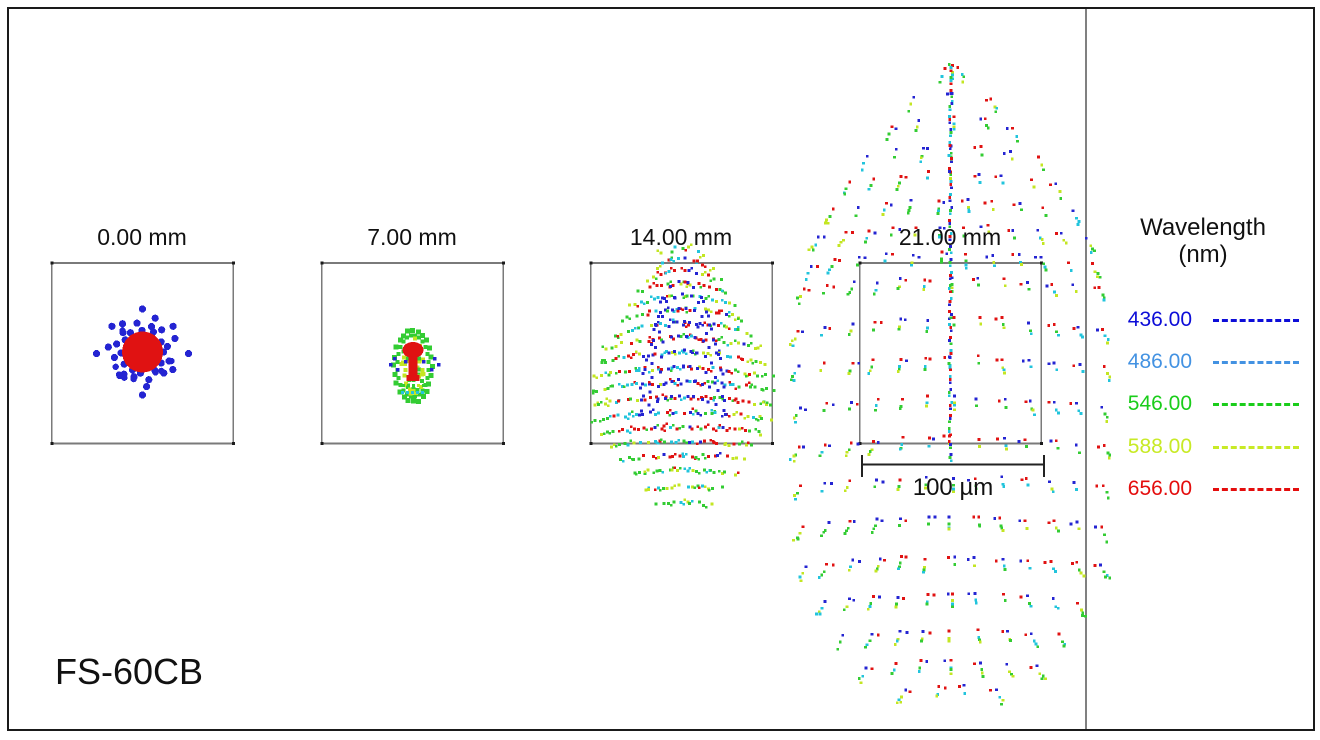  I want to click on field-label-7mm: 7.00 mm, so click(412, 237).